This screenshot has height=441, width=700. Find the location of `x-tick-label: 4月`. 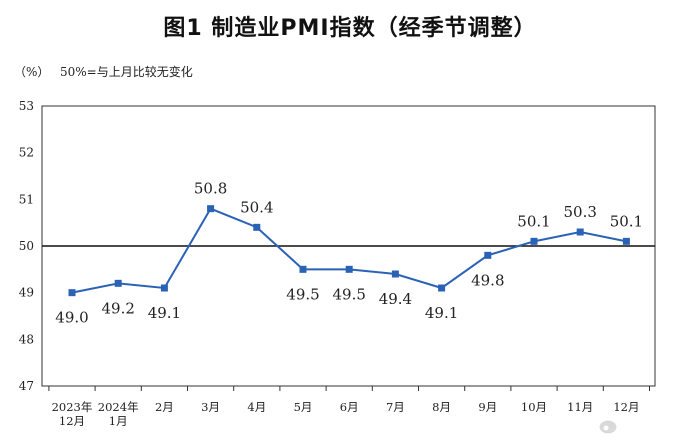

x-tick-label: 4月 is located at coordinates (256, 407).